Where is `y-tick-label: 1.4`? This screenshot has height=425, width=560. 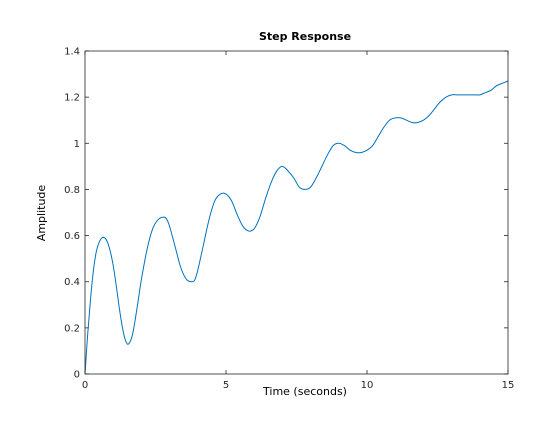 y-tick-label: 1.4 is located at coordinates (72, 52).